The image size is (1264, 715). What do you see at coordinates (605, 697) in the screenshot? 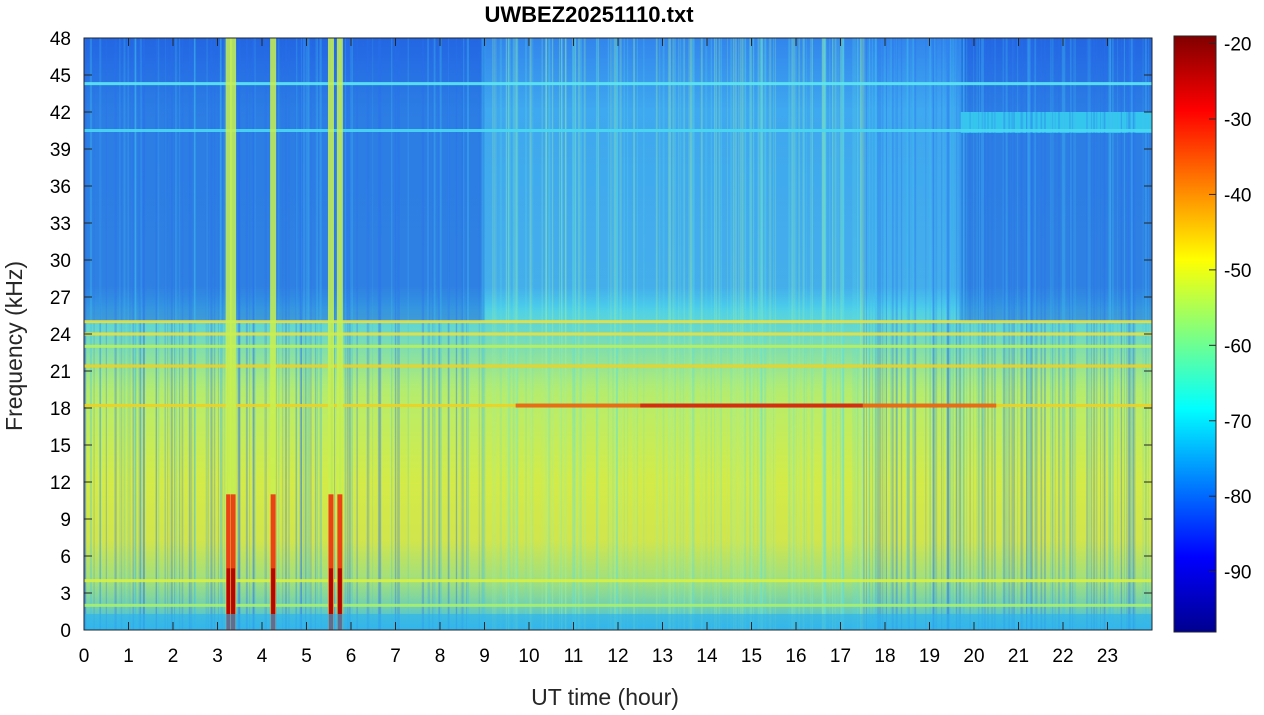
I see `x-axis-label: UT time (hour)` at bounding box center [605, 697].